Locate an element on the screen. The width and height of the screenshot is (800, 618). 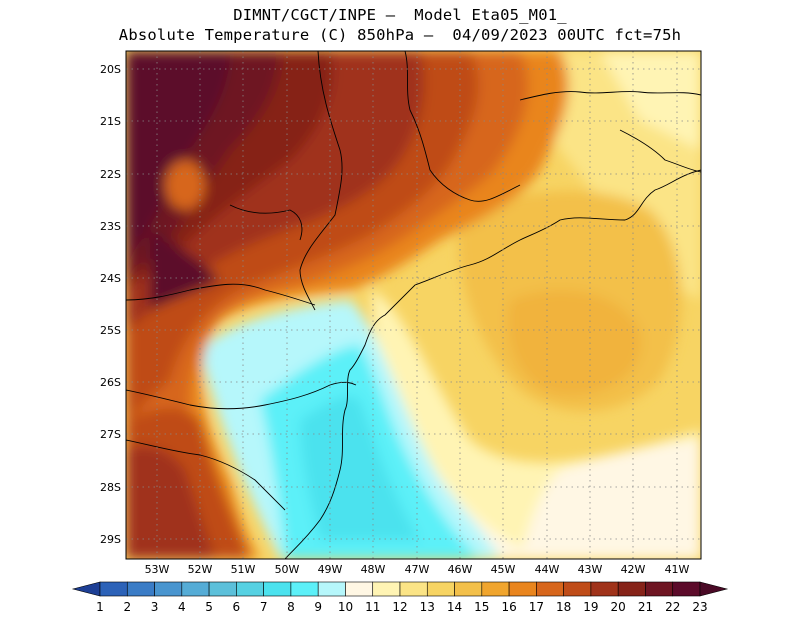
lon-label: 52W is located at coordinates (200, 569).